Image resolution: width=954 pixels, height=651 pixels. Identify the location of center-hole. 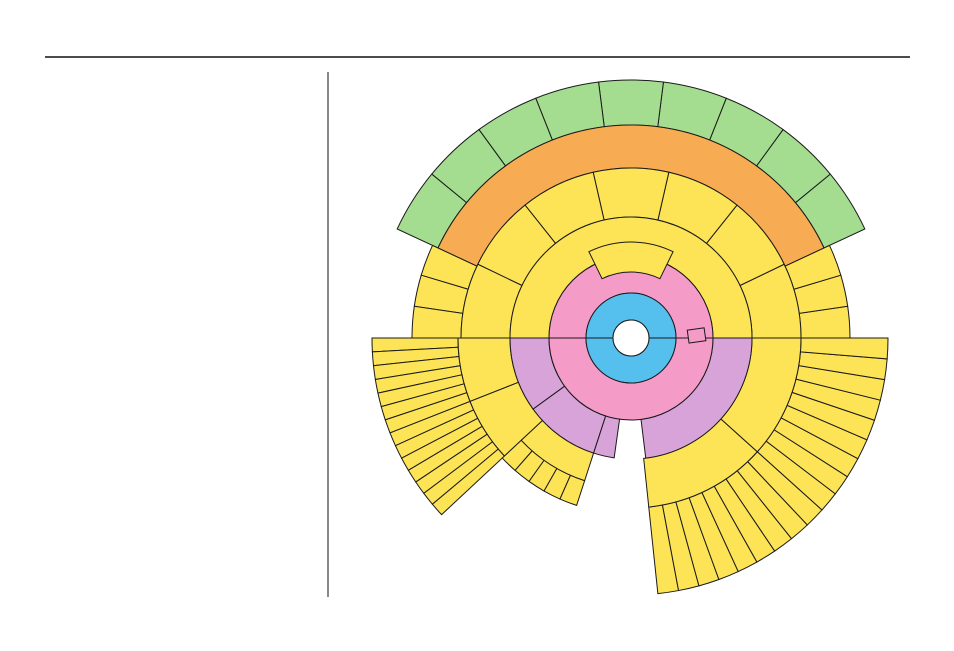
(631, 338).